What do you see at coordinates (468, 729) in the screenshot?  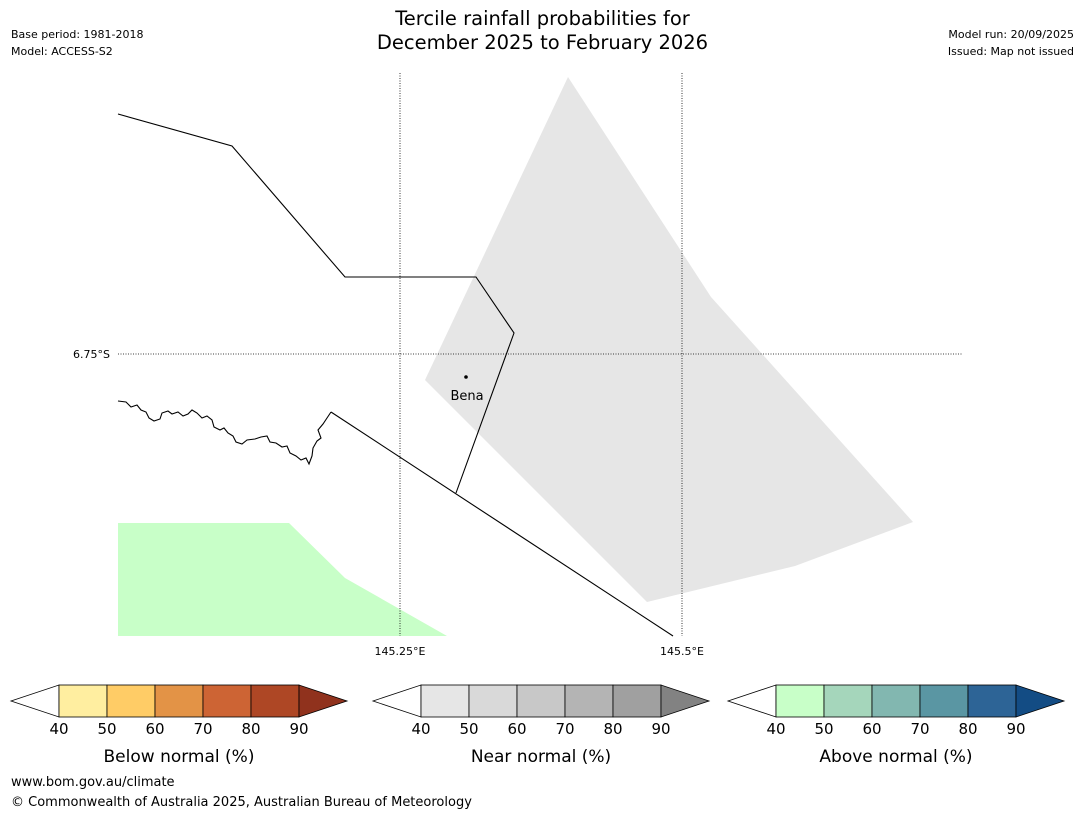 I see `legend-near-tick-label: 50` at bounding box center [468, 729].